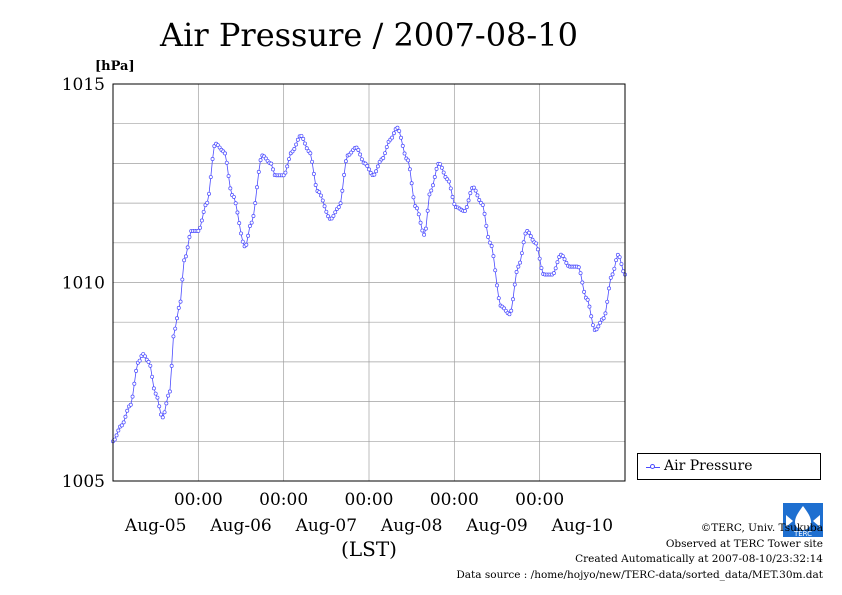 This screenshot has width=842, height=595. Describe the element at coordinates (744, 543) in the screenshot. I see `observation-site-text: Observed at TERC Tower site` at that location.